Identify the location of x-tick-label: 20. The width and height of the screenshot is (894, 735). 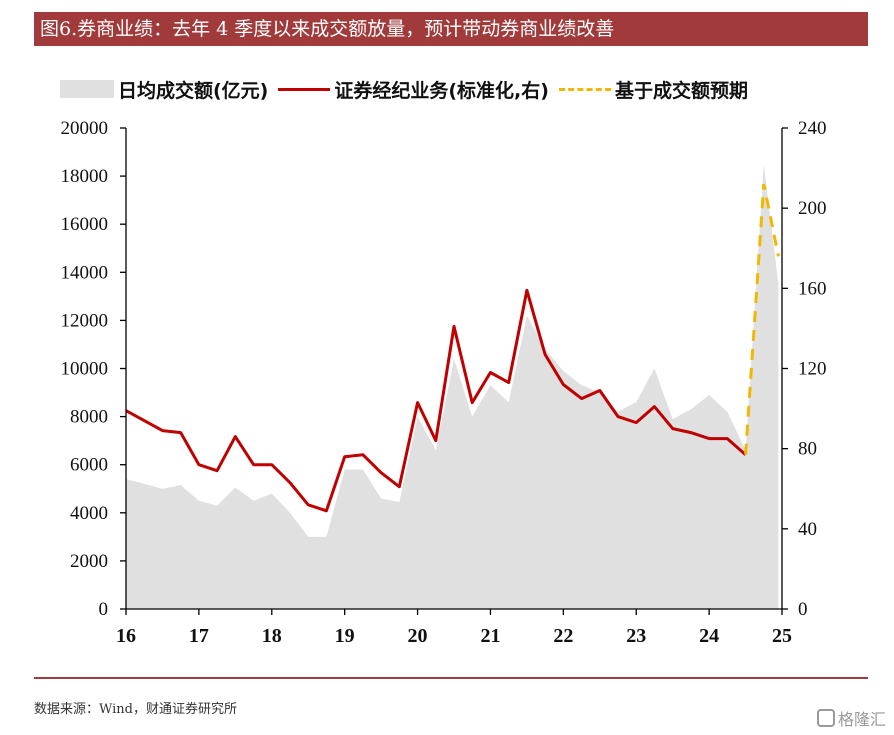
(418, 636).